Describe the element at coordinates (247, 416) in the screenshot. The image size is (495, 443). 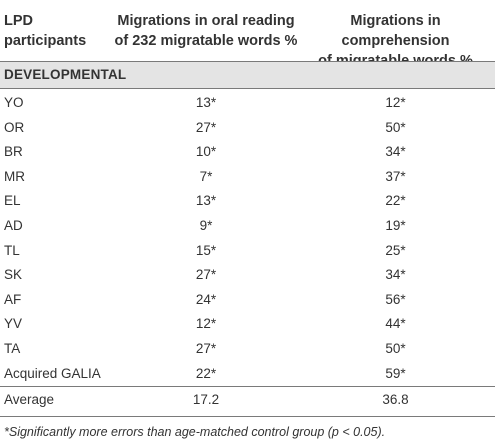
I see `bottom-divider` at that location.